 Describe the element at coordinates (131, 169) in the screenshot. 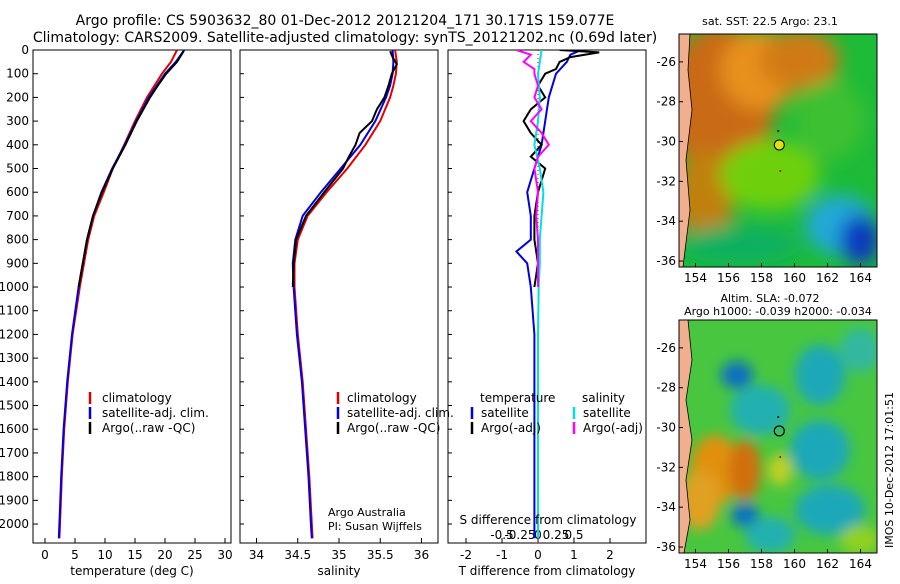

I see `temperature-series-argo-raw-qc-` at that location.